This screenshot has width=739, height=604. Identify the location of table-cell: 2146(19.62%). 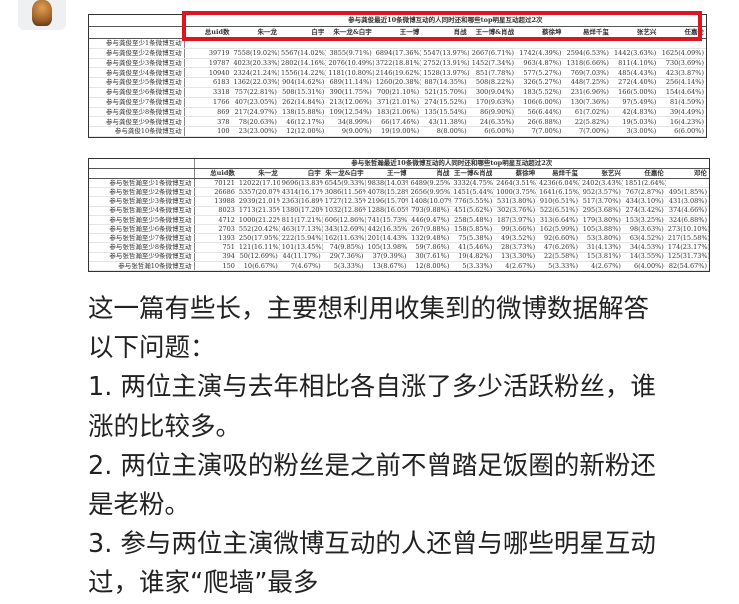
(397, 73).